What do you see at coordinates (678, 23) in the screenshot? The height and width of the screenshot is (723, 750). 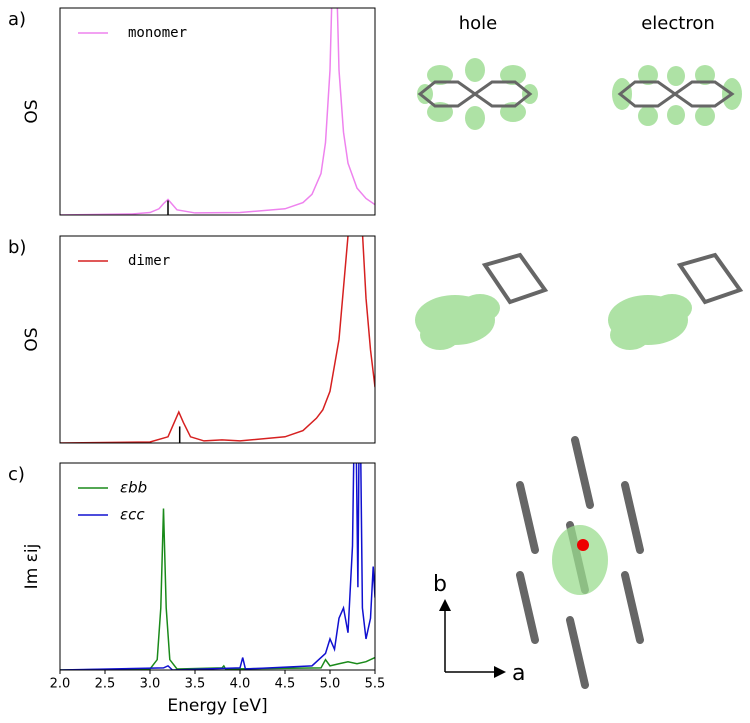 I see `column-label: electron` at bounding box center [678, 23].